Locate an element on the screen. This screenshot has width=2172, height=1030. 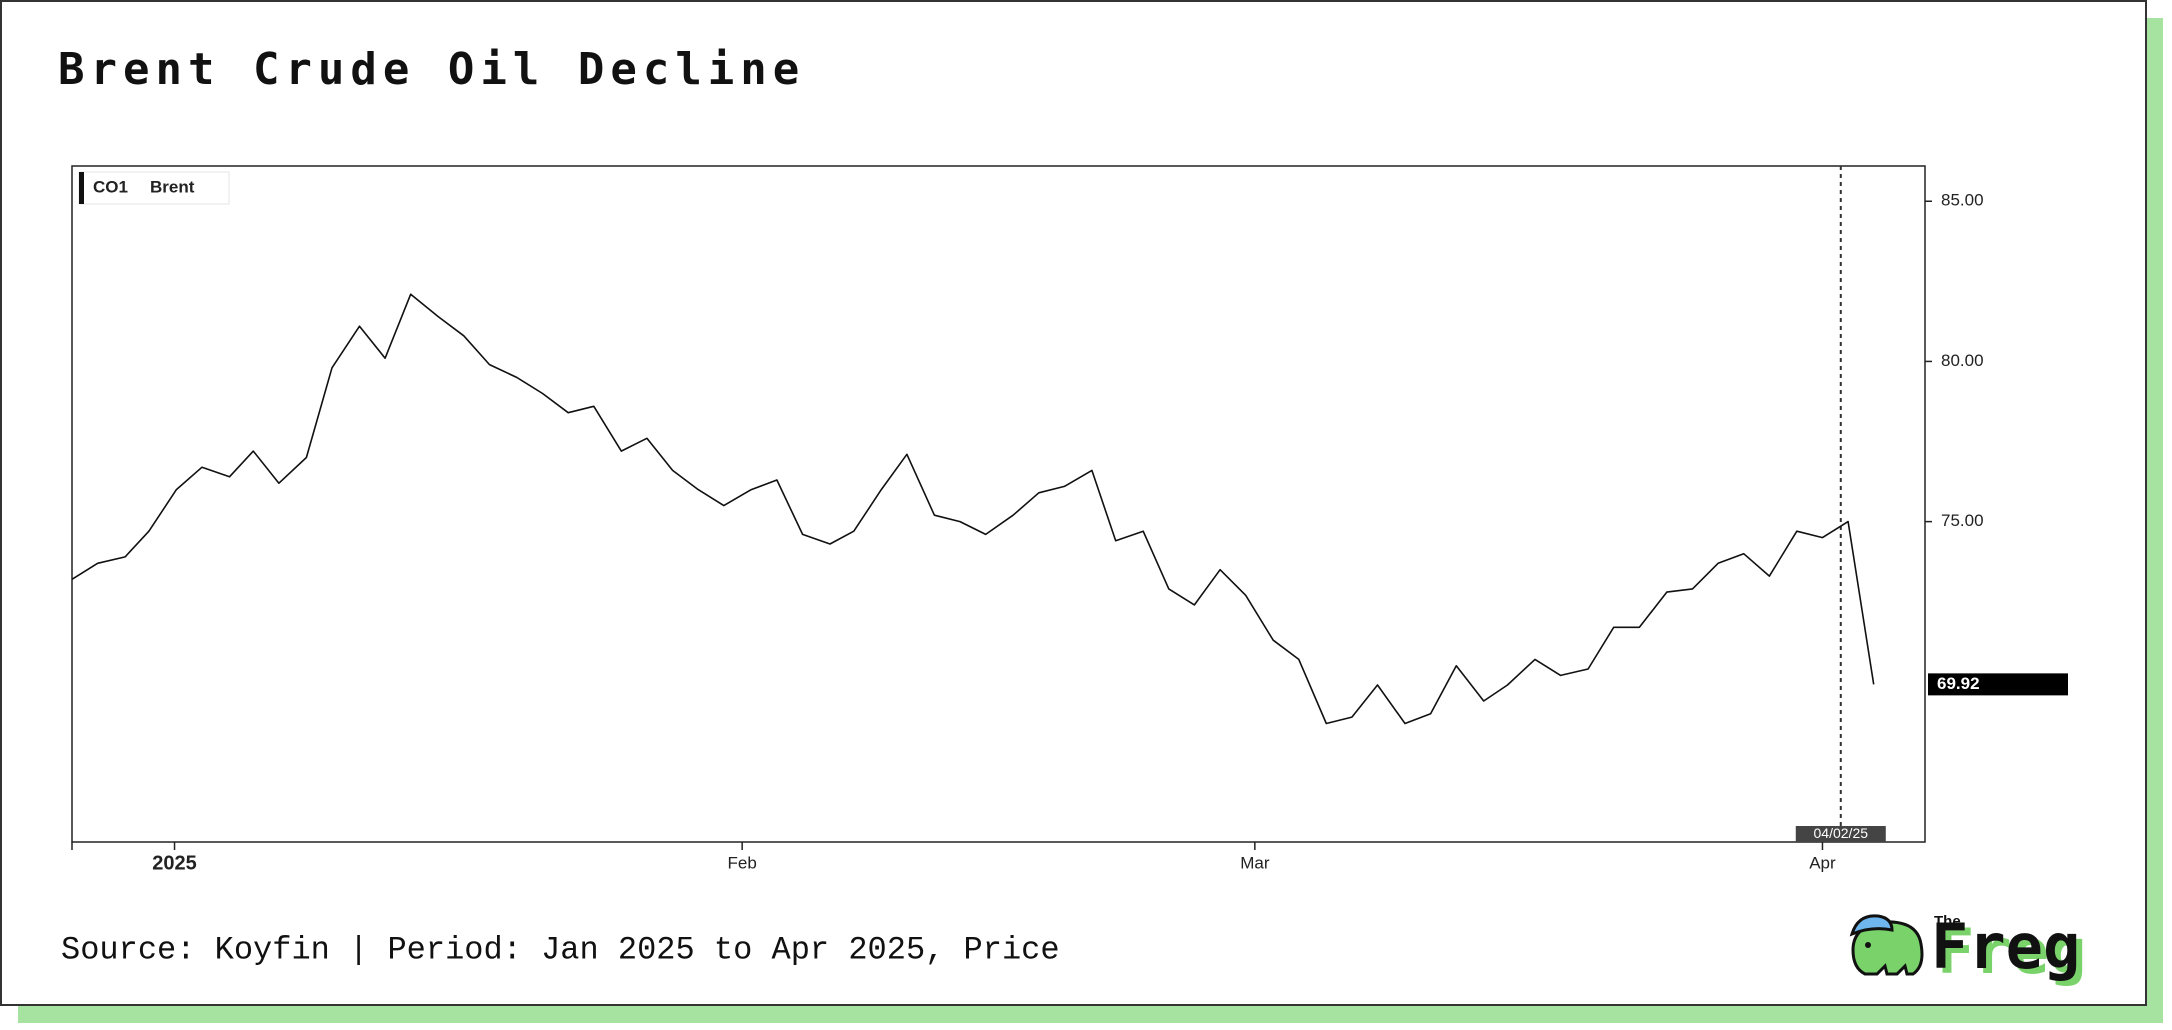
legend-swatch is located at coordinates (81, 188).